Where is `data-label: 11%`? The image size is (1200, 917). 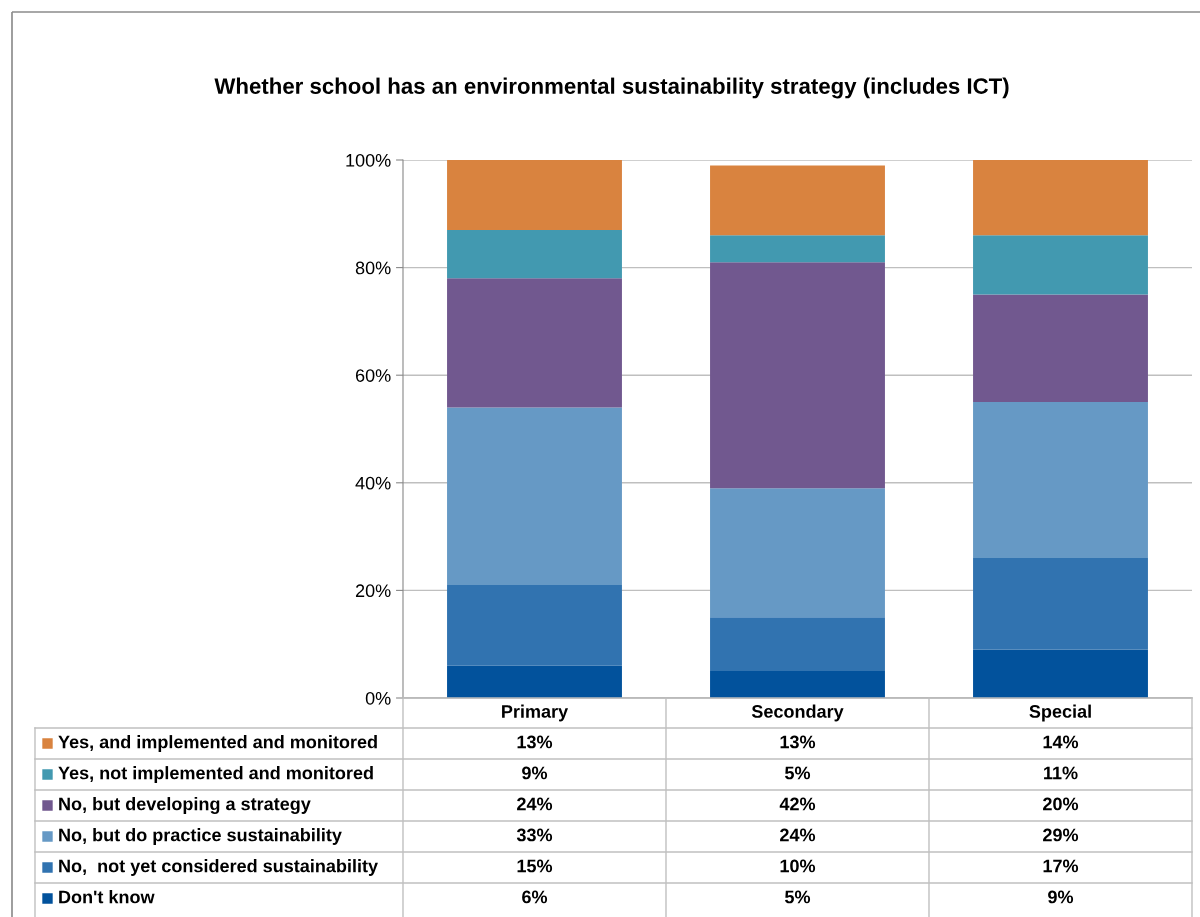
data-label: 11% is located at coordinates (1061, 773).